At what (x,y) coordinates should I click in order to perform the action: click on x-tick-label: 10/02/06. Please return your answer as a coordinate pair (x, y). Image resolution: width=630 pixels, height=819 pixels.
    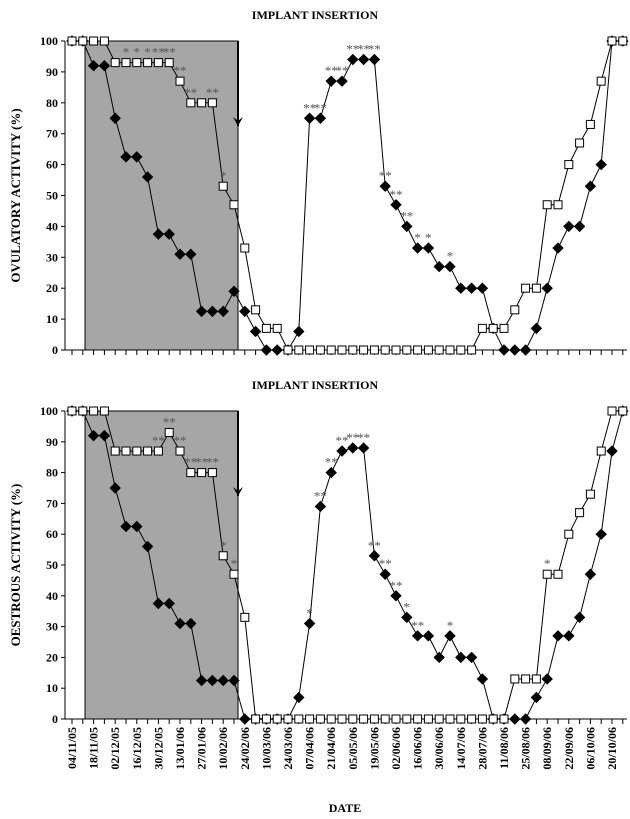
    Looking at the image, I should click on (223, 748).